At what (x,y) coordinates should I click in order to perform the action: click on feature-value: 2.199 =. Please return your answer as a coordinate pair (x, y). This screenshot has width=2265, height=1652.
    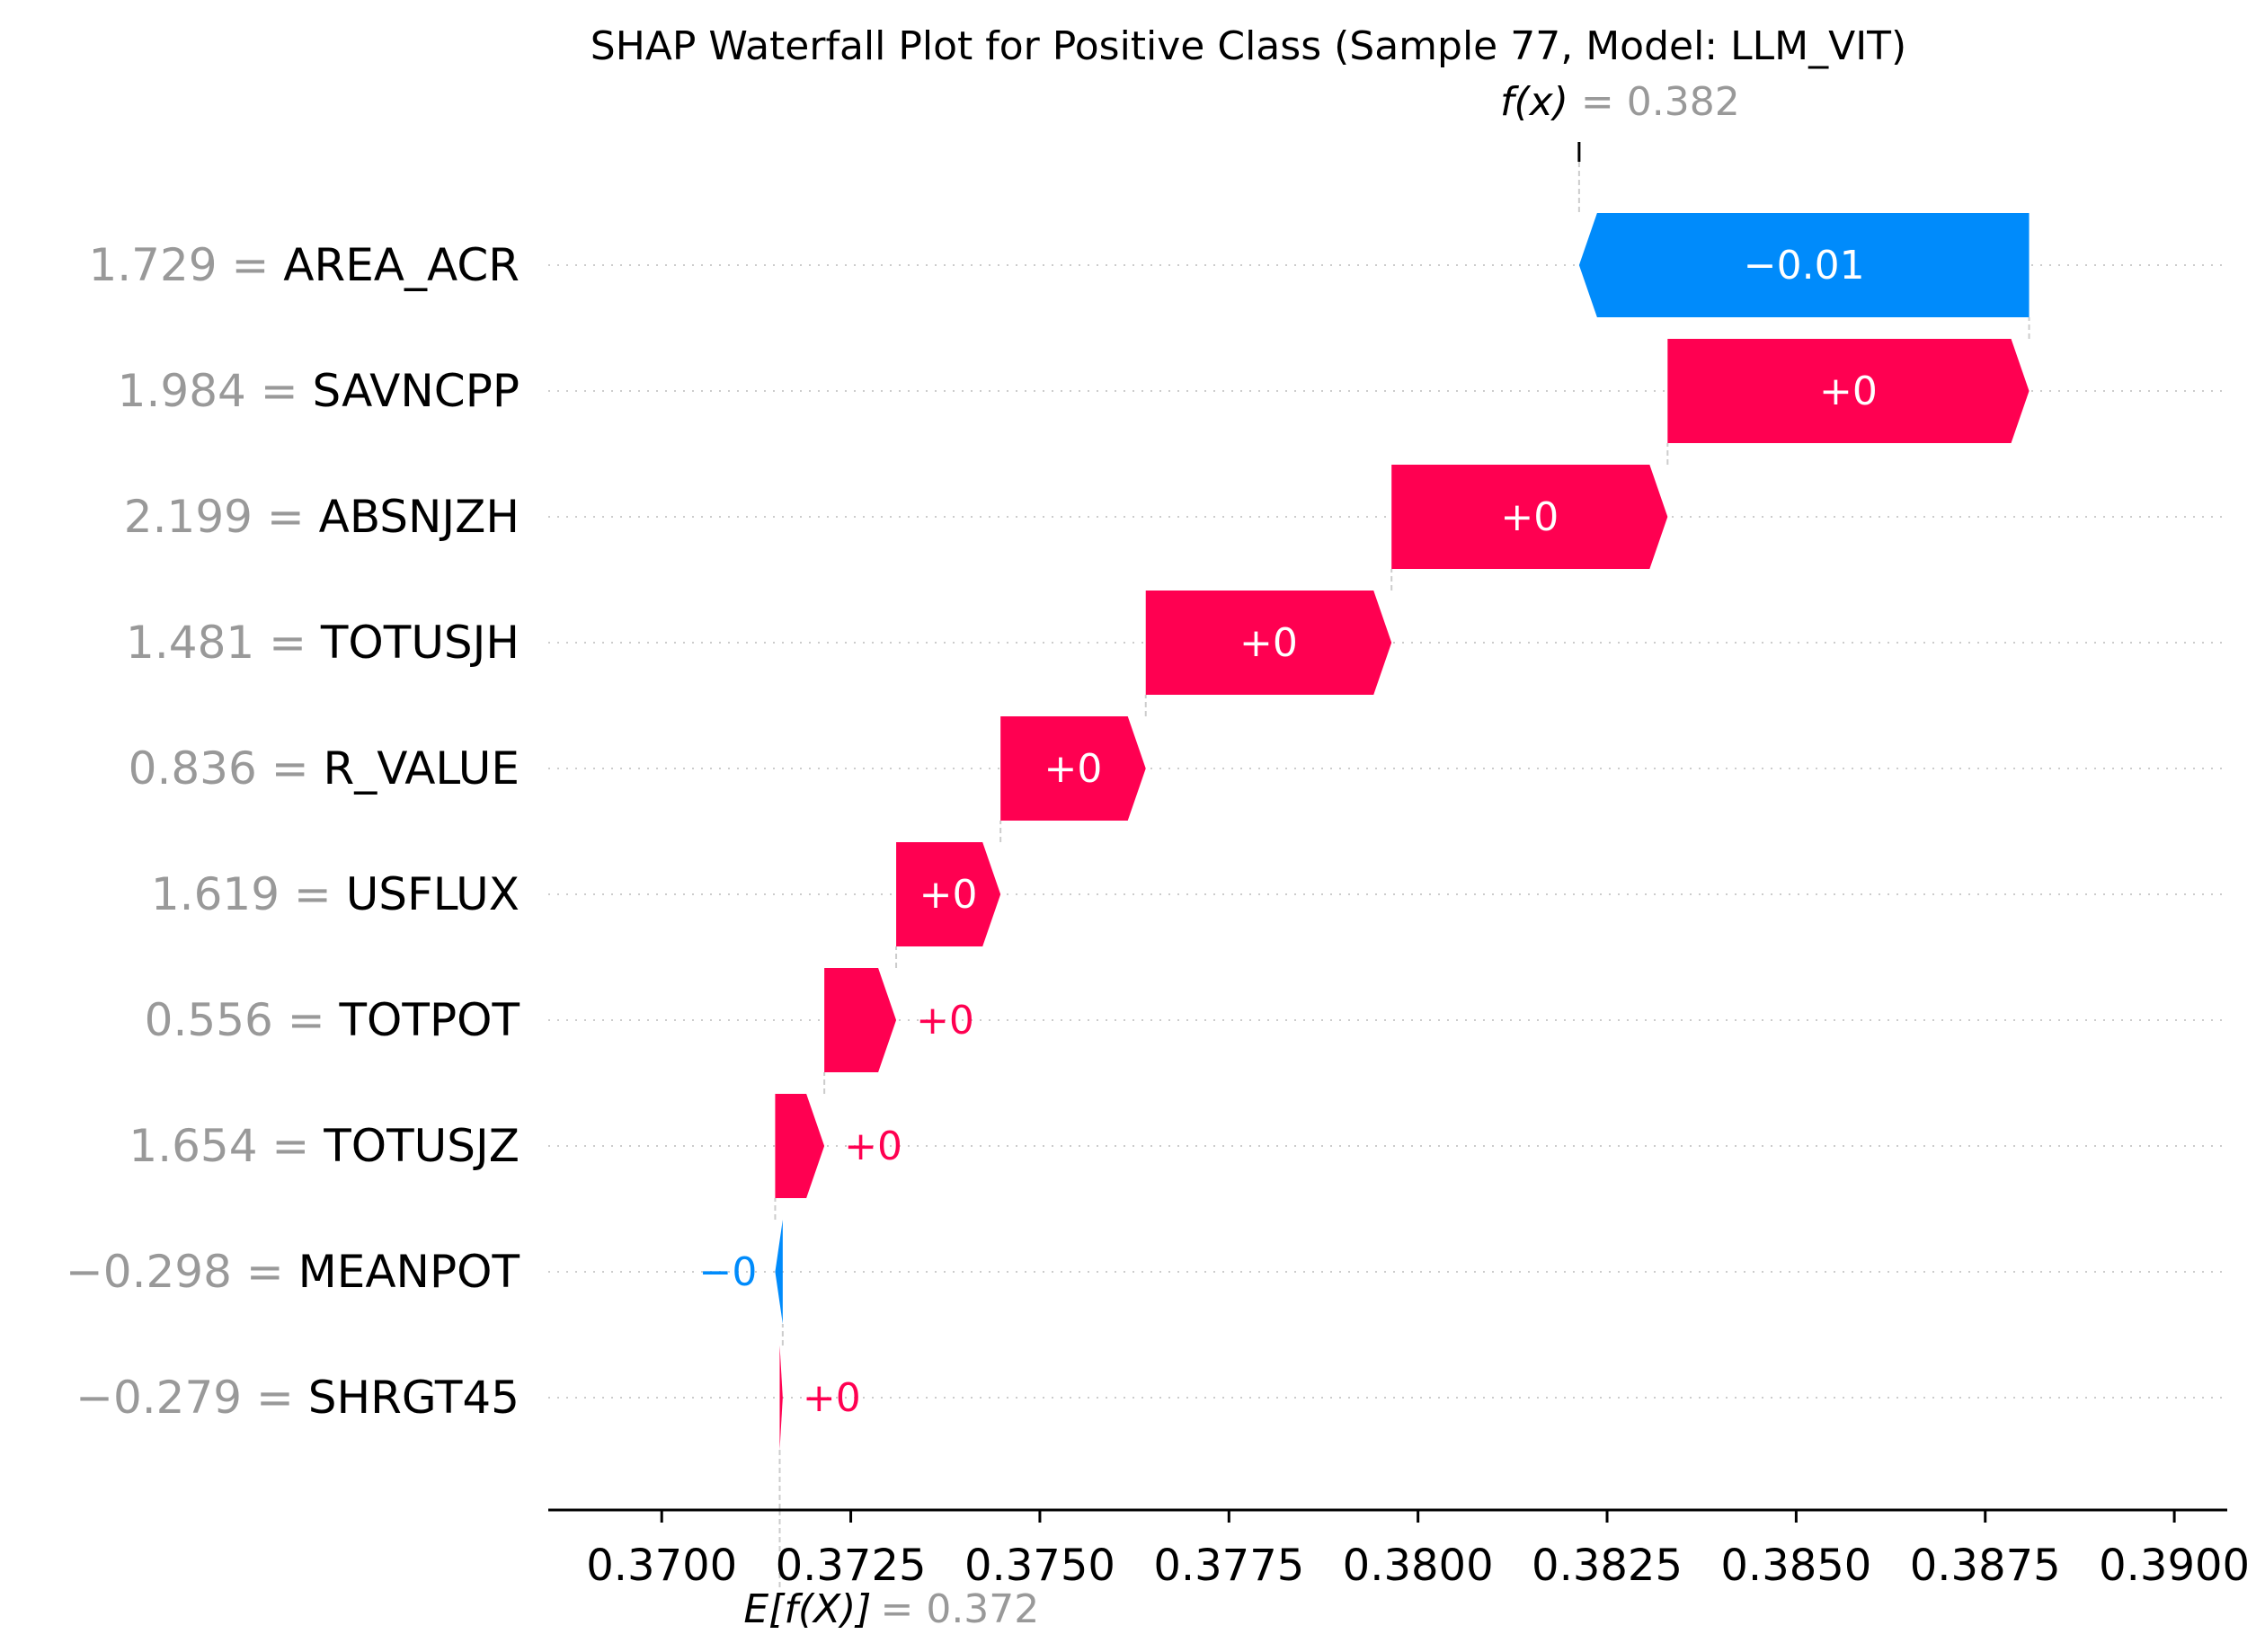
    Looking at the image, I should click on (221, 517).